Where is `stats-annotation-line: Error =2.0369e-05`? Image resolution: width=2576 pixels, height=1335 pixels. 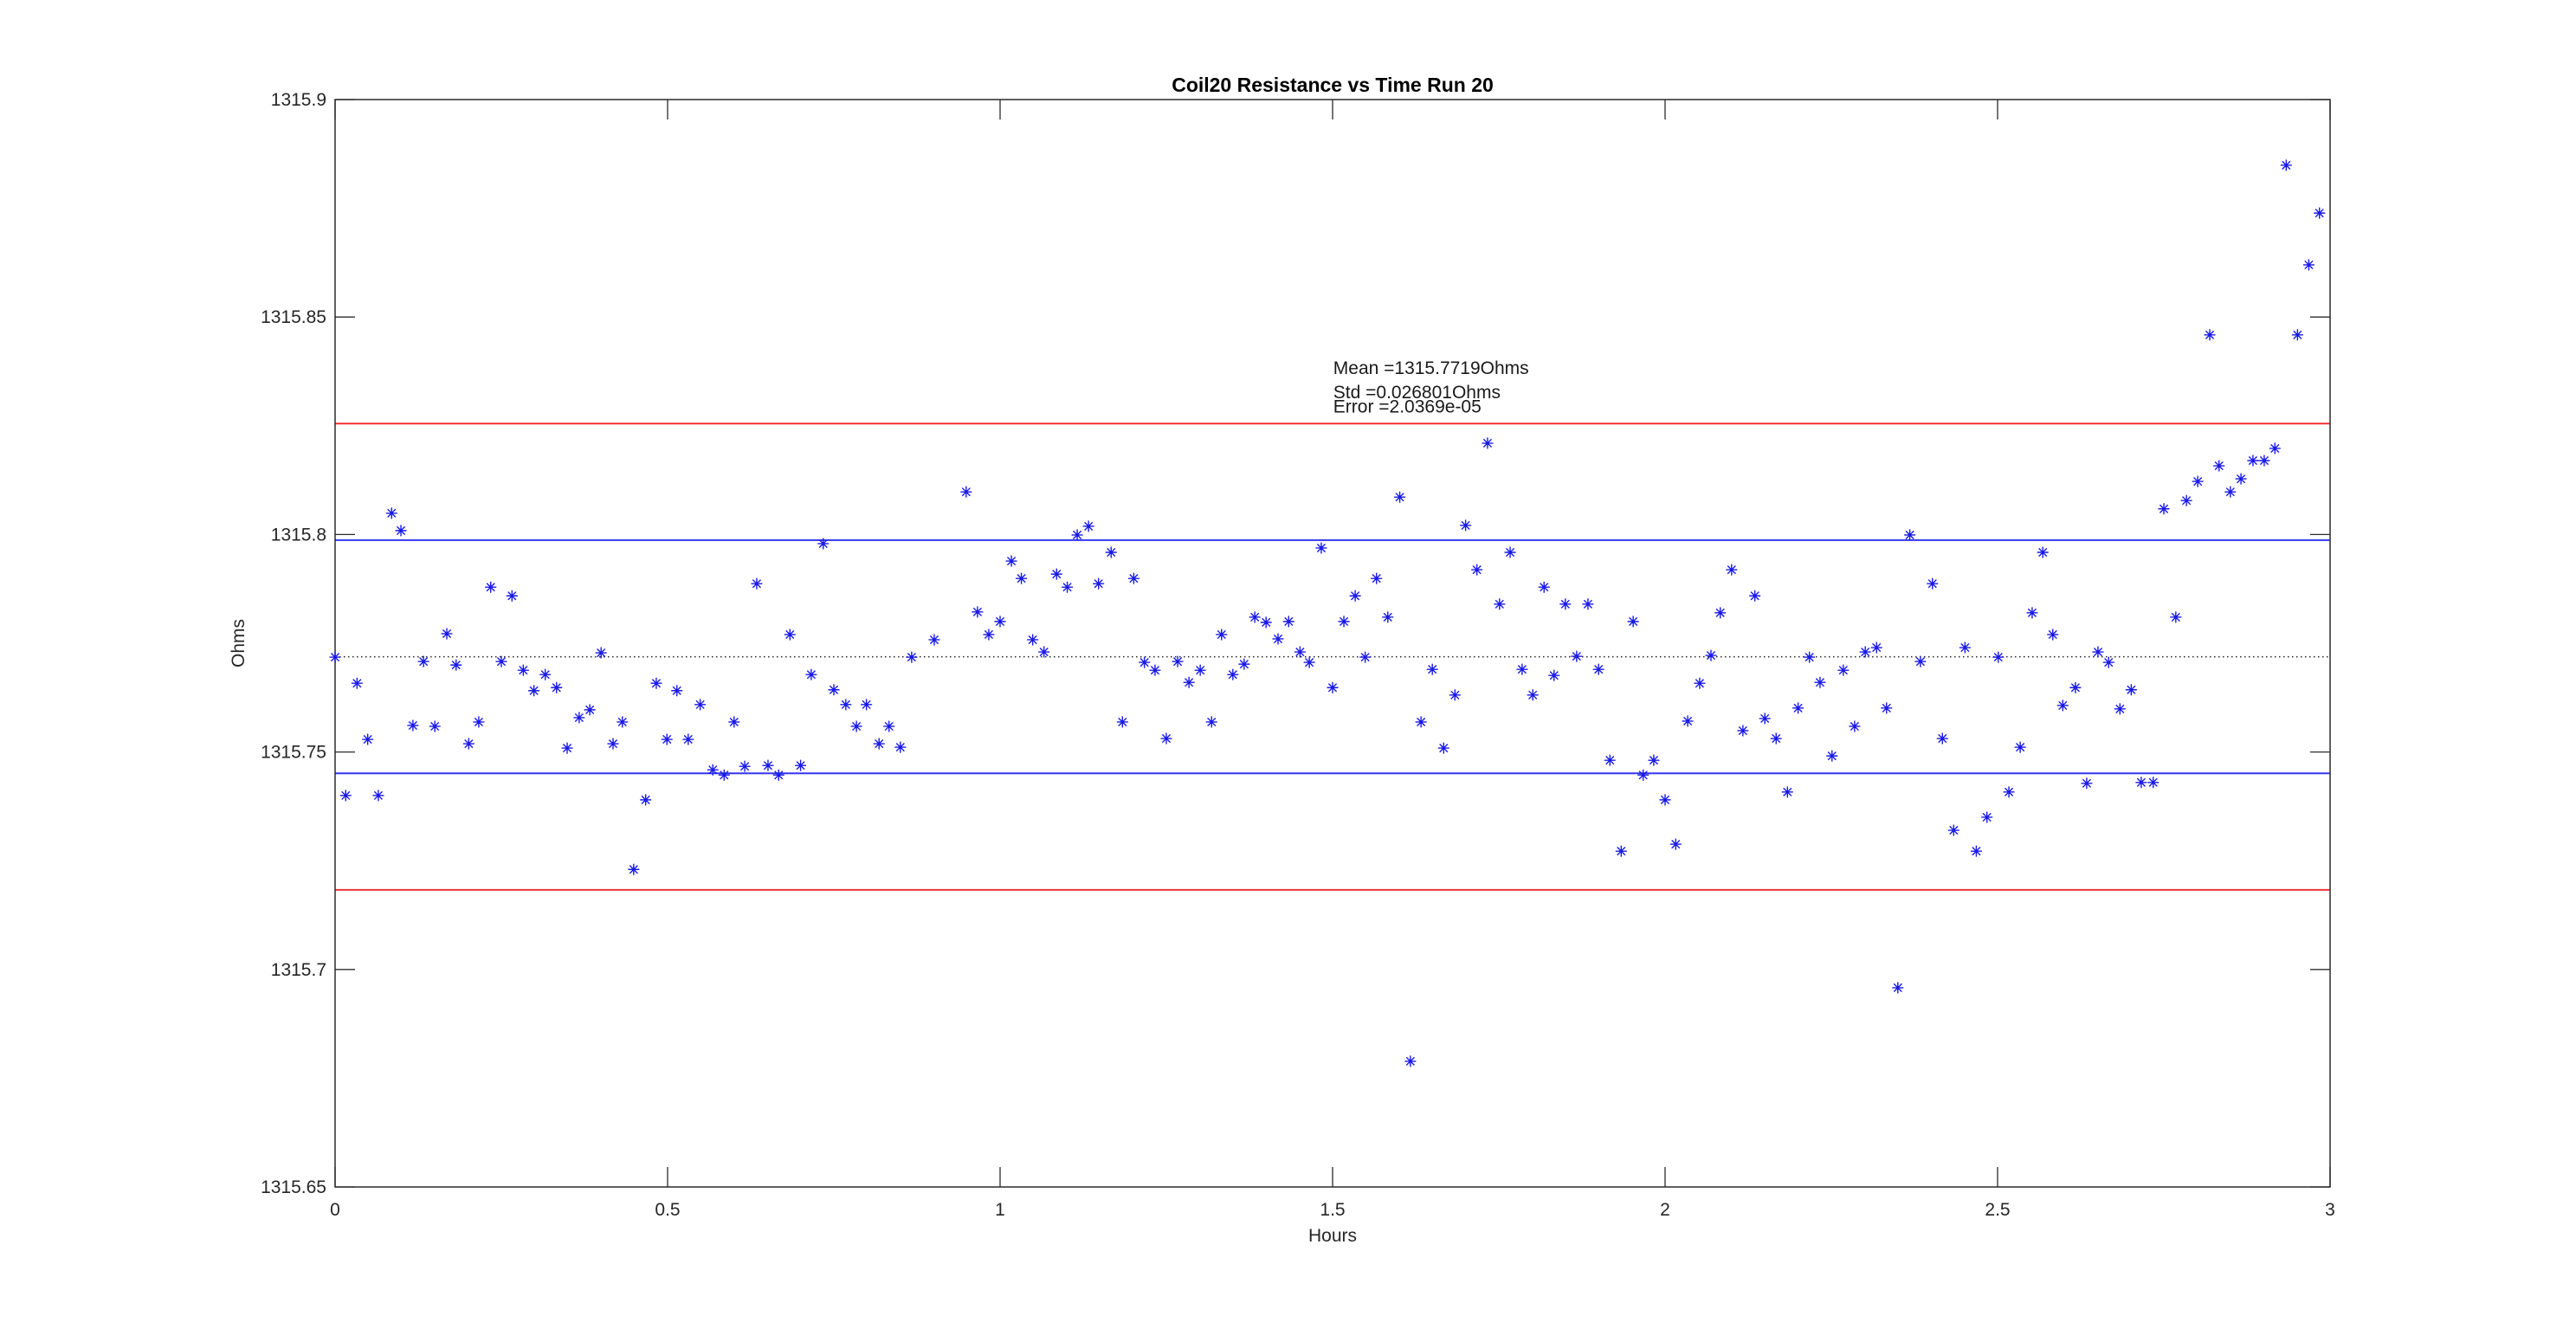
stats-annotation-line: Error =2.0369e-05 is located at coordinates (1407, 407).